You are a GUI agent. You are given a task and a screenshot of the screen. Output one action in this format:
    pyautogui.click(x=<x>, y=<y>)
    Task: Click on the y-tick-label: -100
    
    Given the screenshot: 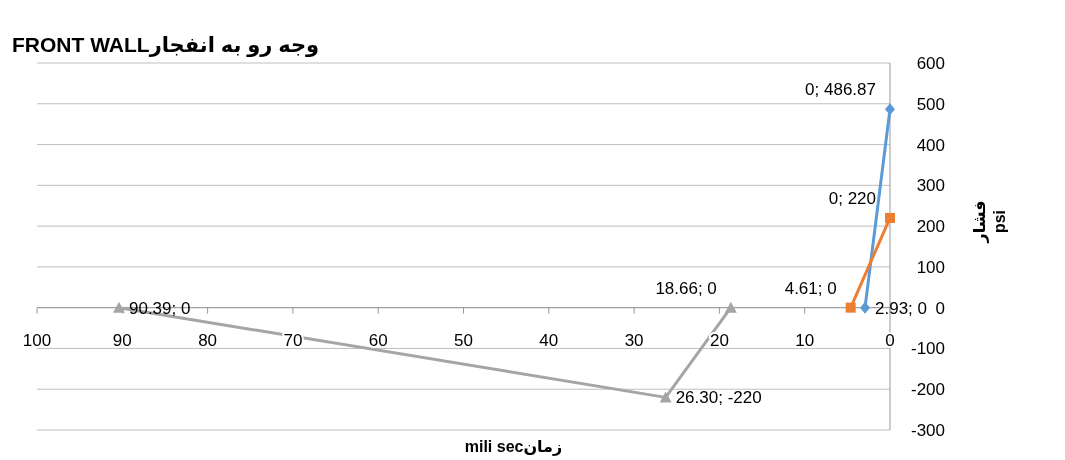 What is the action you would take?
    pyautogui.click(x=927, y=349)
    